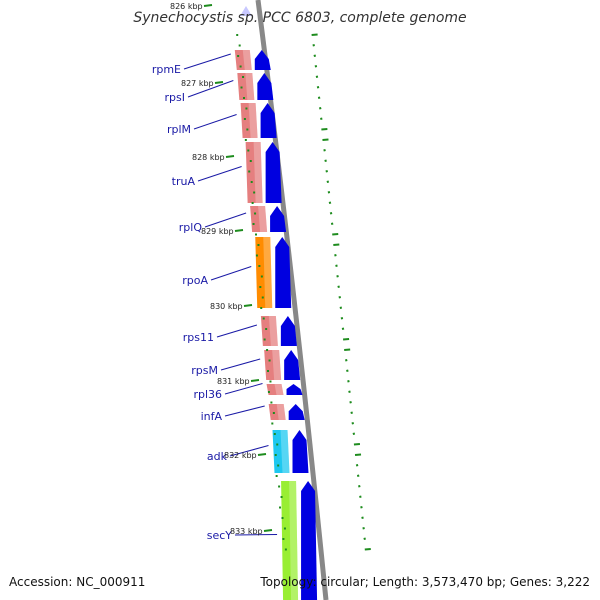 The height and width of the screenshot is (600, 600). I want to click on gene-adk: adk, so click(258, 451).